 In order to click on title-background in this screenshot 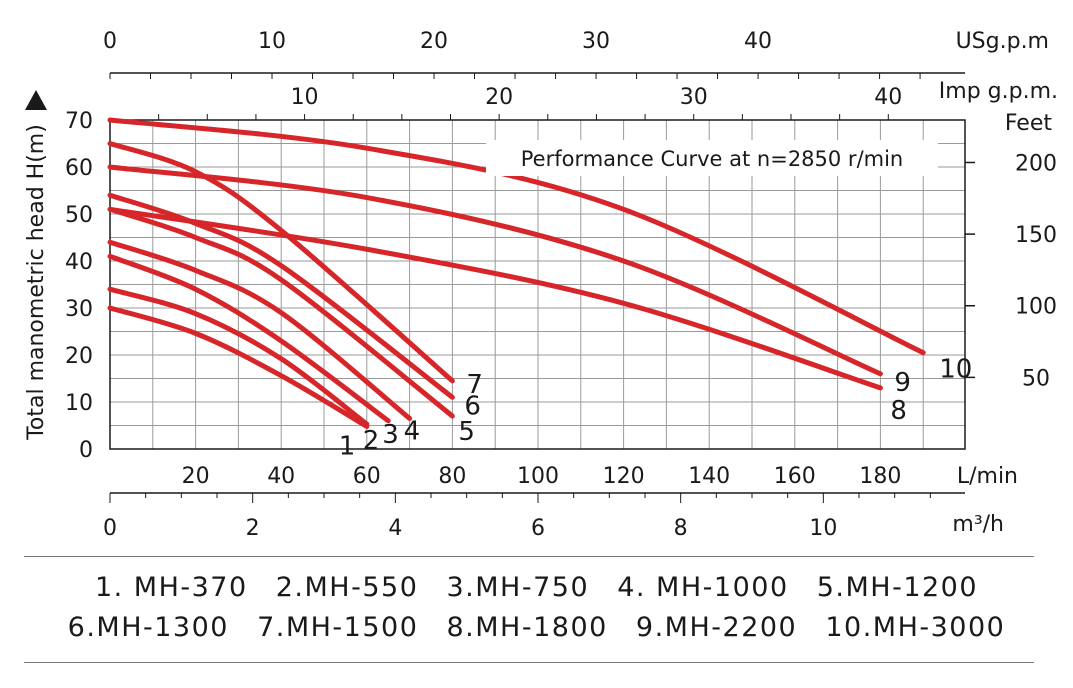, I will do `click(712, 158)`.